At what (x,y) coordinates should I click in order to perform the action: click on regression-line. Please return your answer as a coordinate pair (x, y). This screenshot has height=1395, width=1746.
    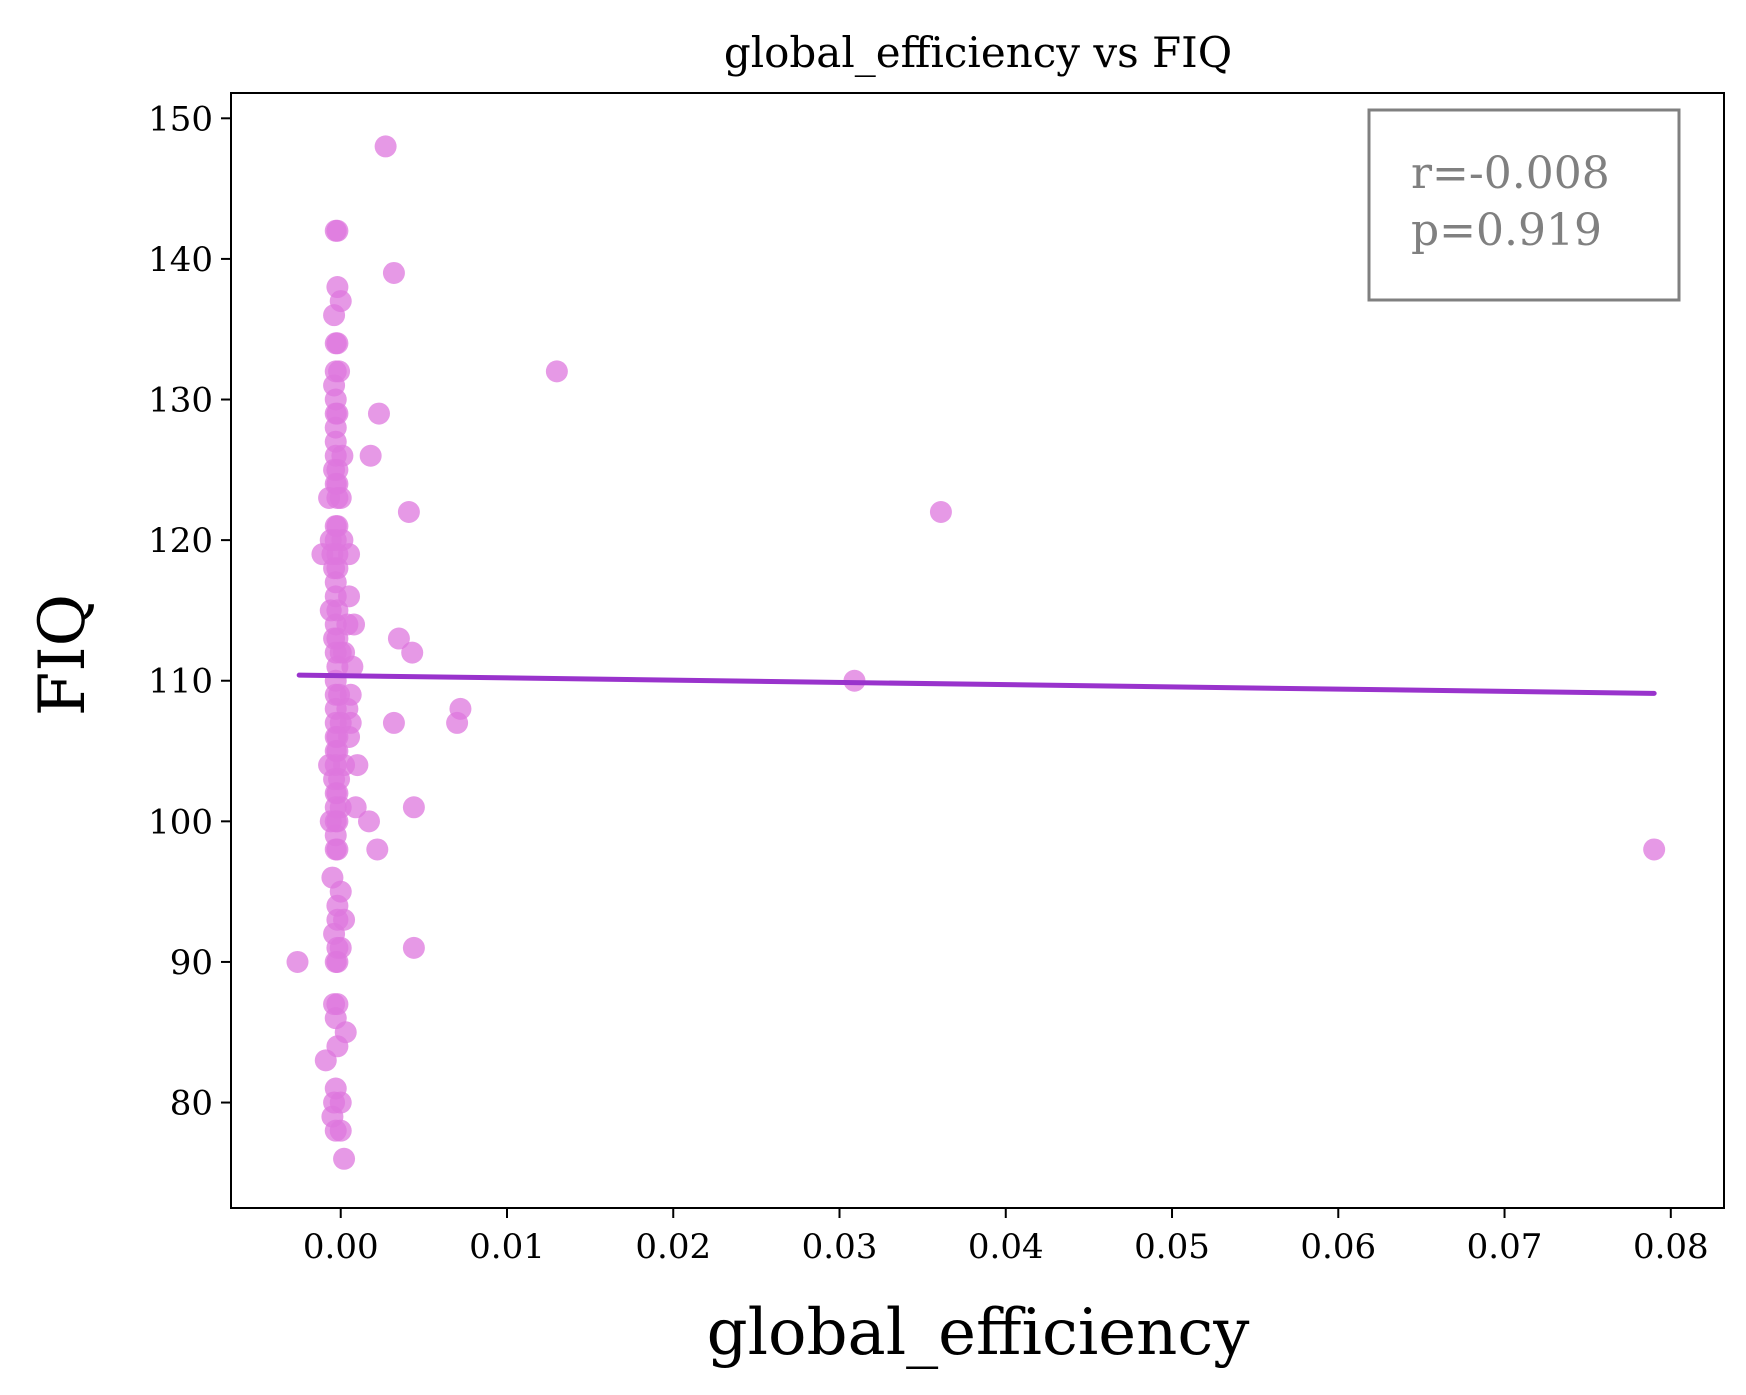
    Looking at the image, I should click on (976, 684).